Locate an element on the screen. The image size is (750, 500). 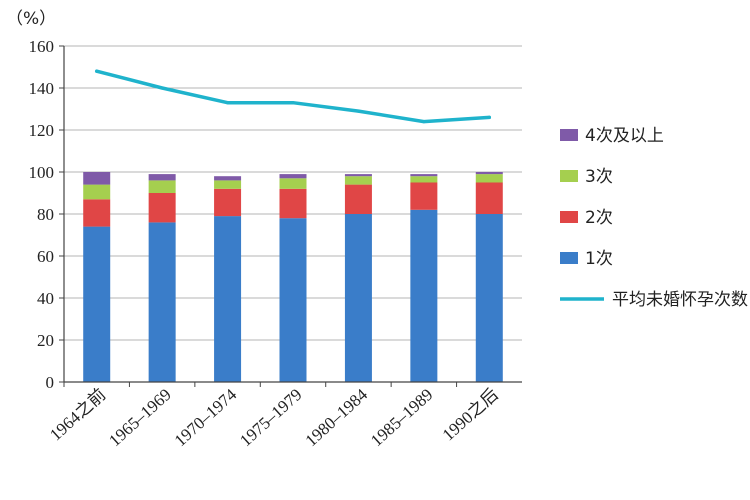
x-category-label: 1990之后 is located at coordinates (470, 415).